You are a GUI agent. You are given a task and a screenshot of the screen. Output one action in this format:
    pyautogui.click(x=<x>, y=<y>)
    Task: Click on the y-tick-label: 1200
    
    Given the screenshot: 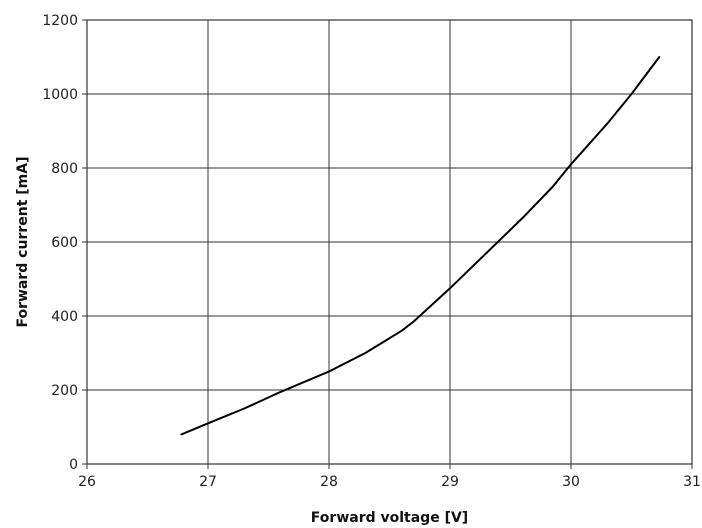 What is the action you would take?
    pyautogui.click(x=60, y=21)
    